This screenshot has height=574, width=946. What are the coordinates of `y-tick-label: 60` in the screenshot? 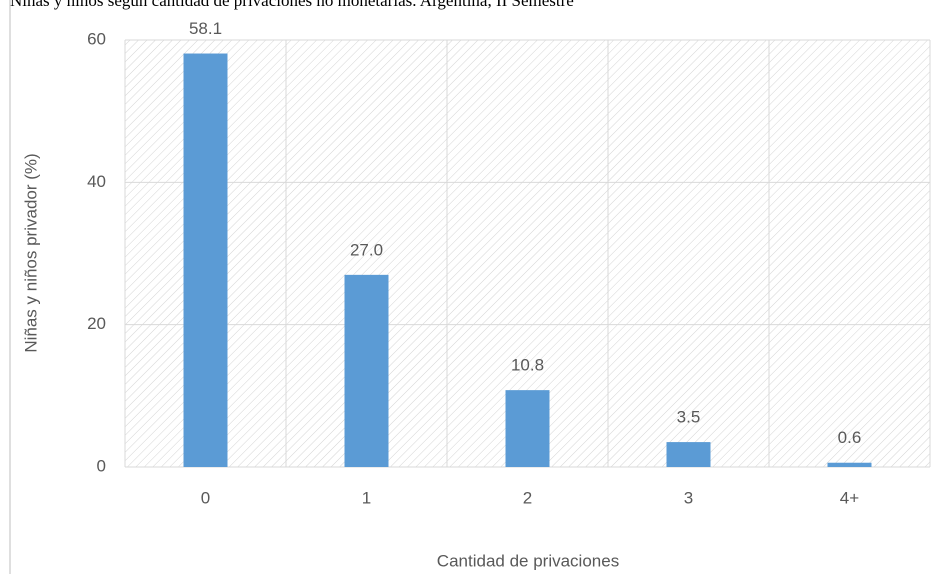 It's located at (96, 38).